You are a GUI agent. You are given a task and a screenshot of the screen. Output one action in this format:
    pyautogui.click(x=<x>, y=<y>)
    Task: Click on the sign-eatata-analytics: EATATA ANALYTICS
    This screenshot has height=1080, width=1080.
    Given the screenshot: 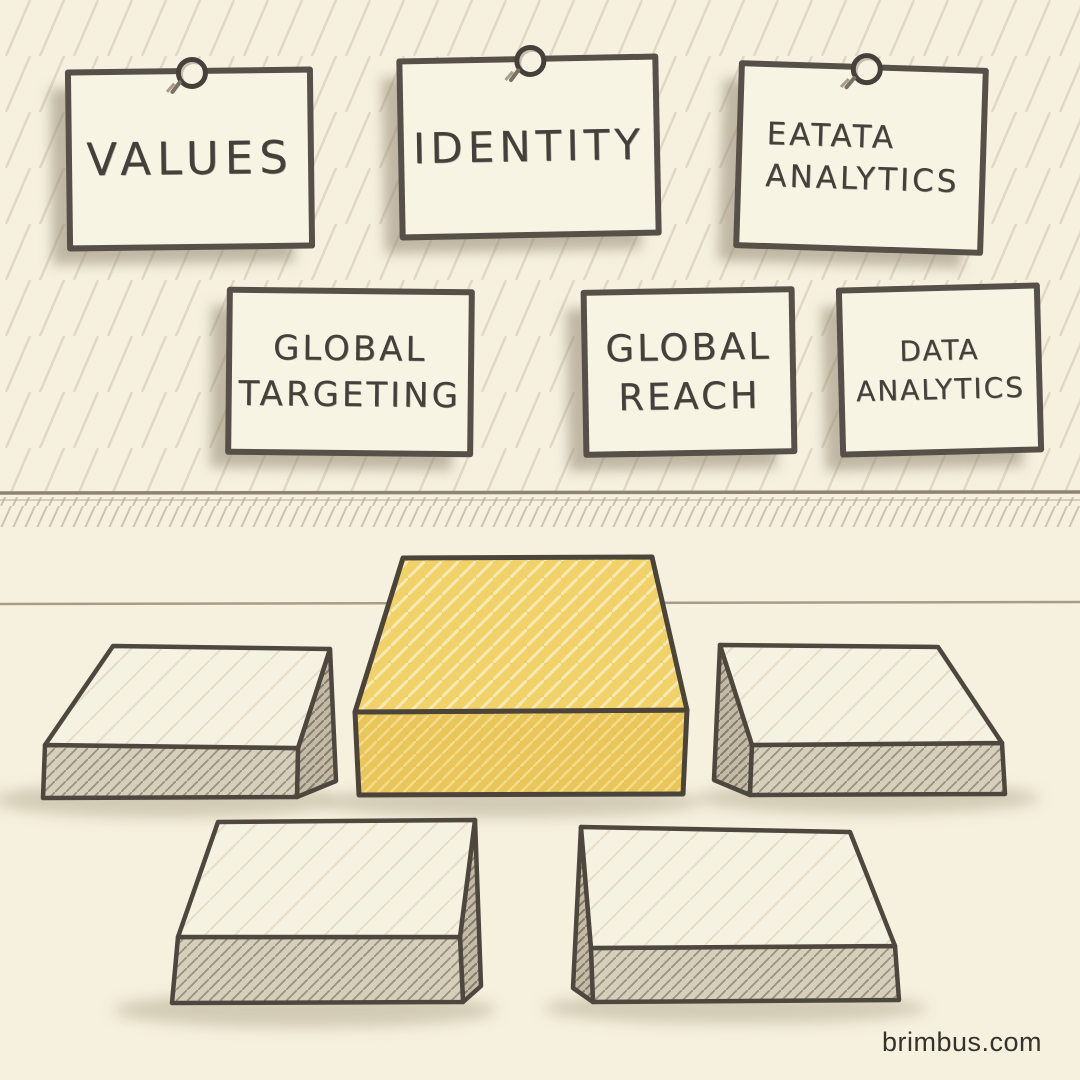 What is the action you would take?
    pyautogui.click(x=861, y=154)
    